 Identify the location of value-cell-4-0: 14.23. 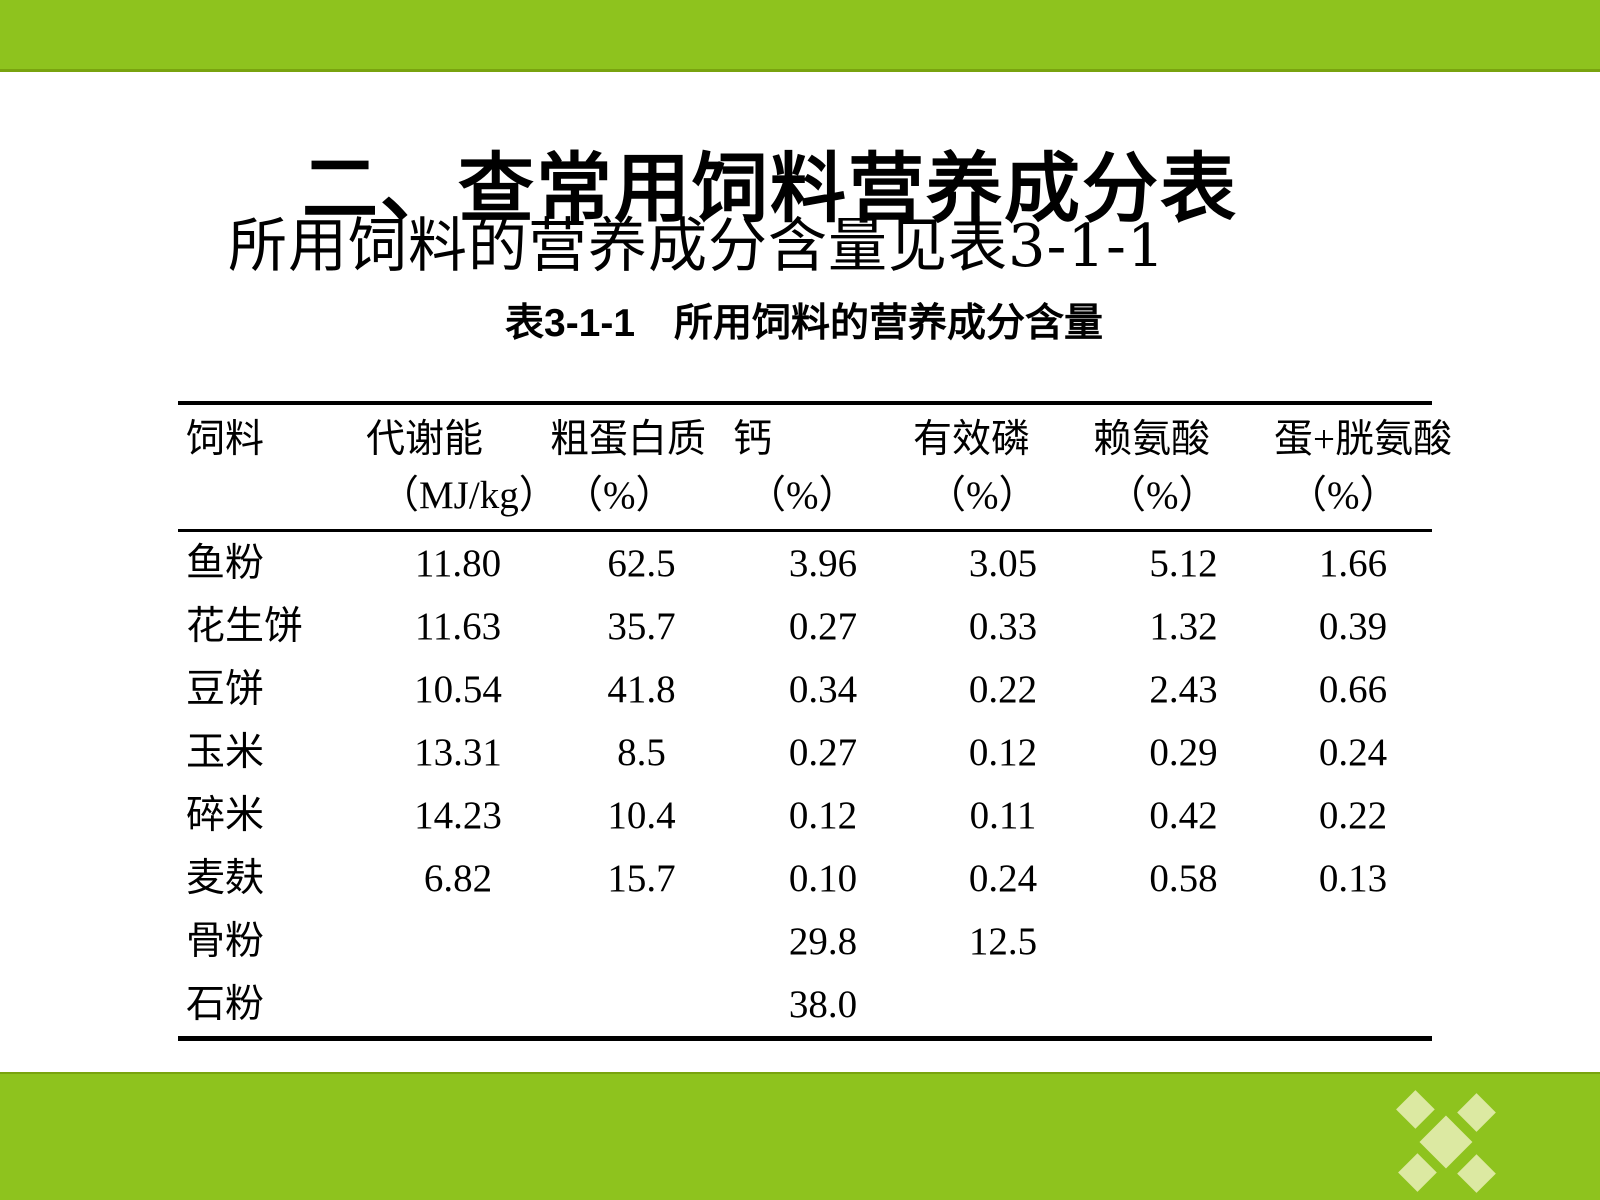
(458, 815).